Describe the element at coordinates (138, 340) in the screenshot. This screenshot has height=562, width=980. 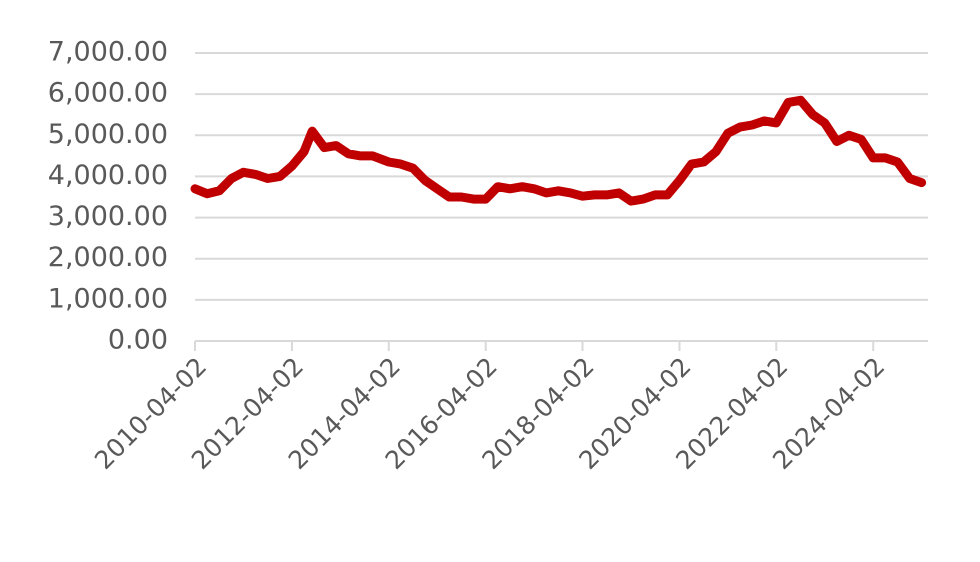
I see `y-tick-label: 0.00` at that location.